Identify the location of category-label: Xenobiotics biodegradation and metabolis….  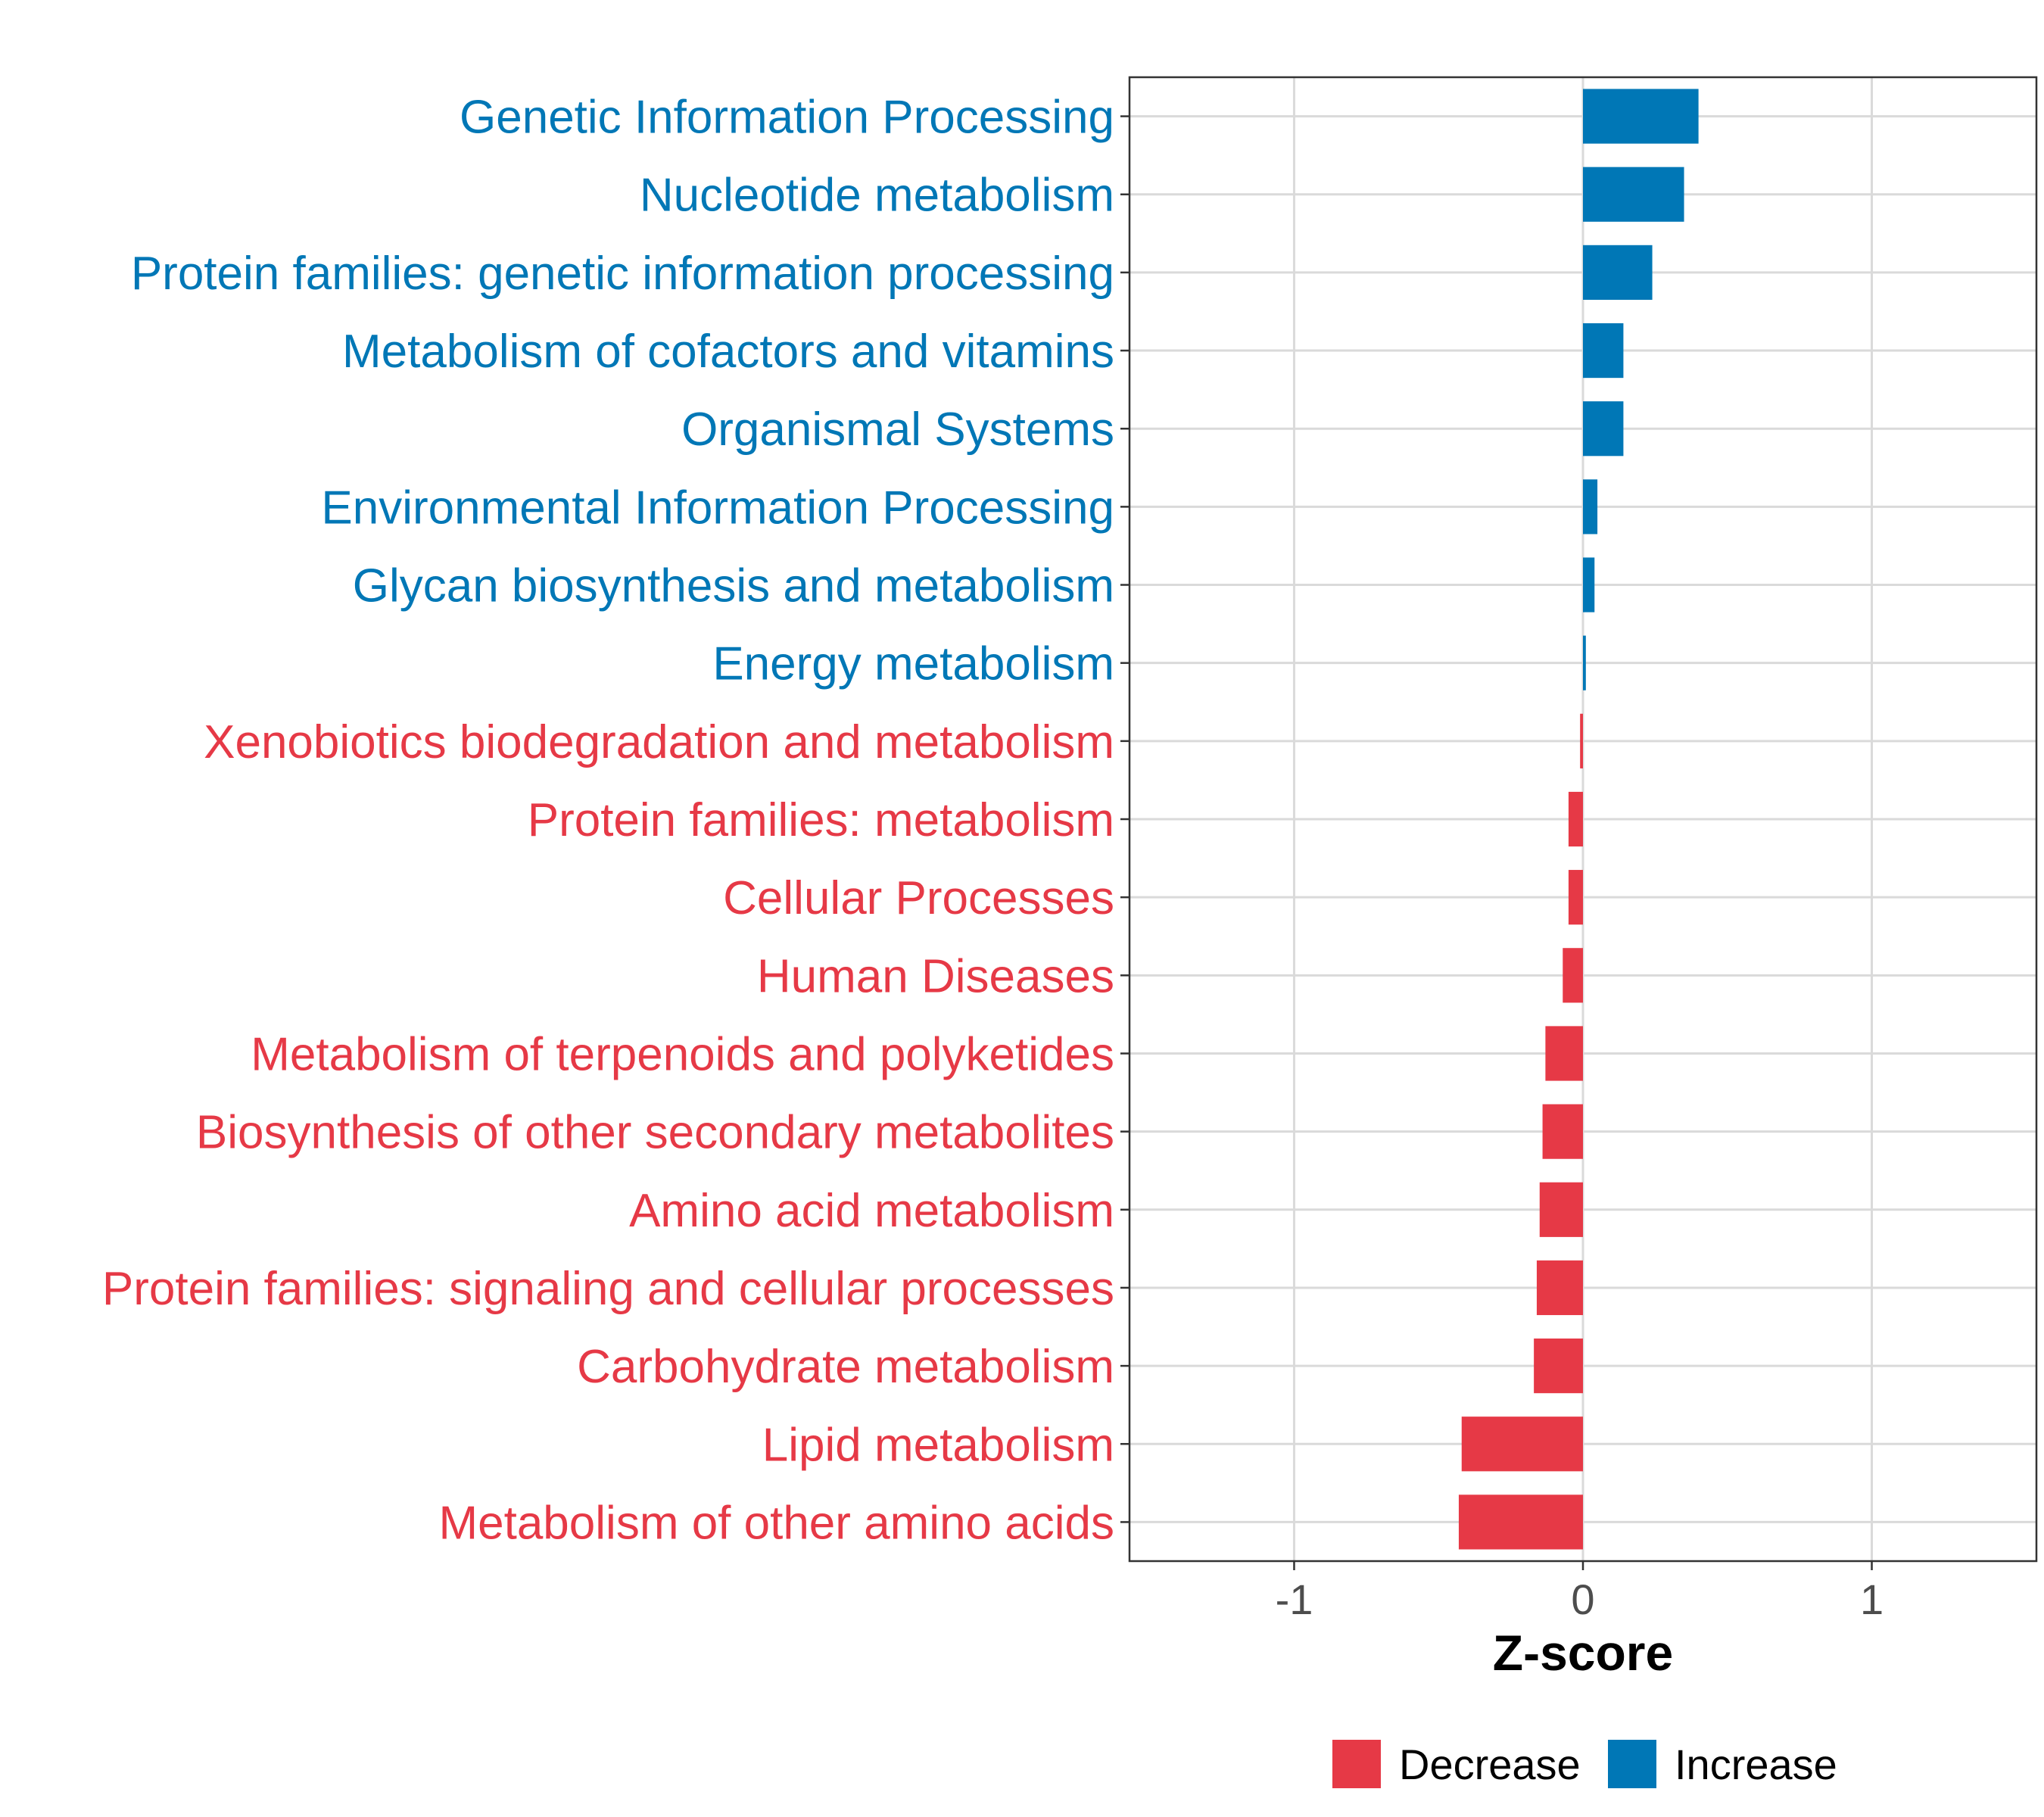
(659, 742).